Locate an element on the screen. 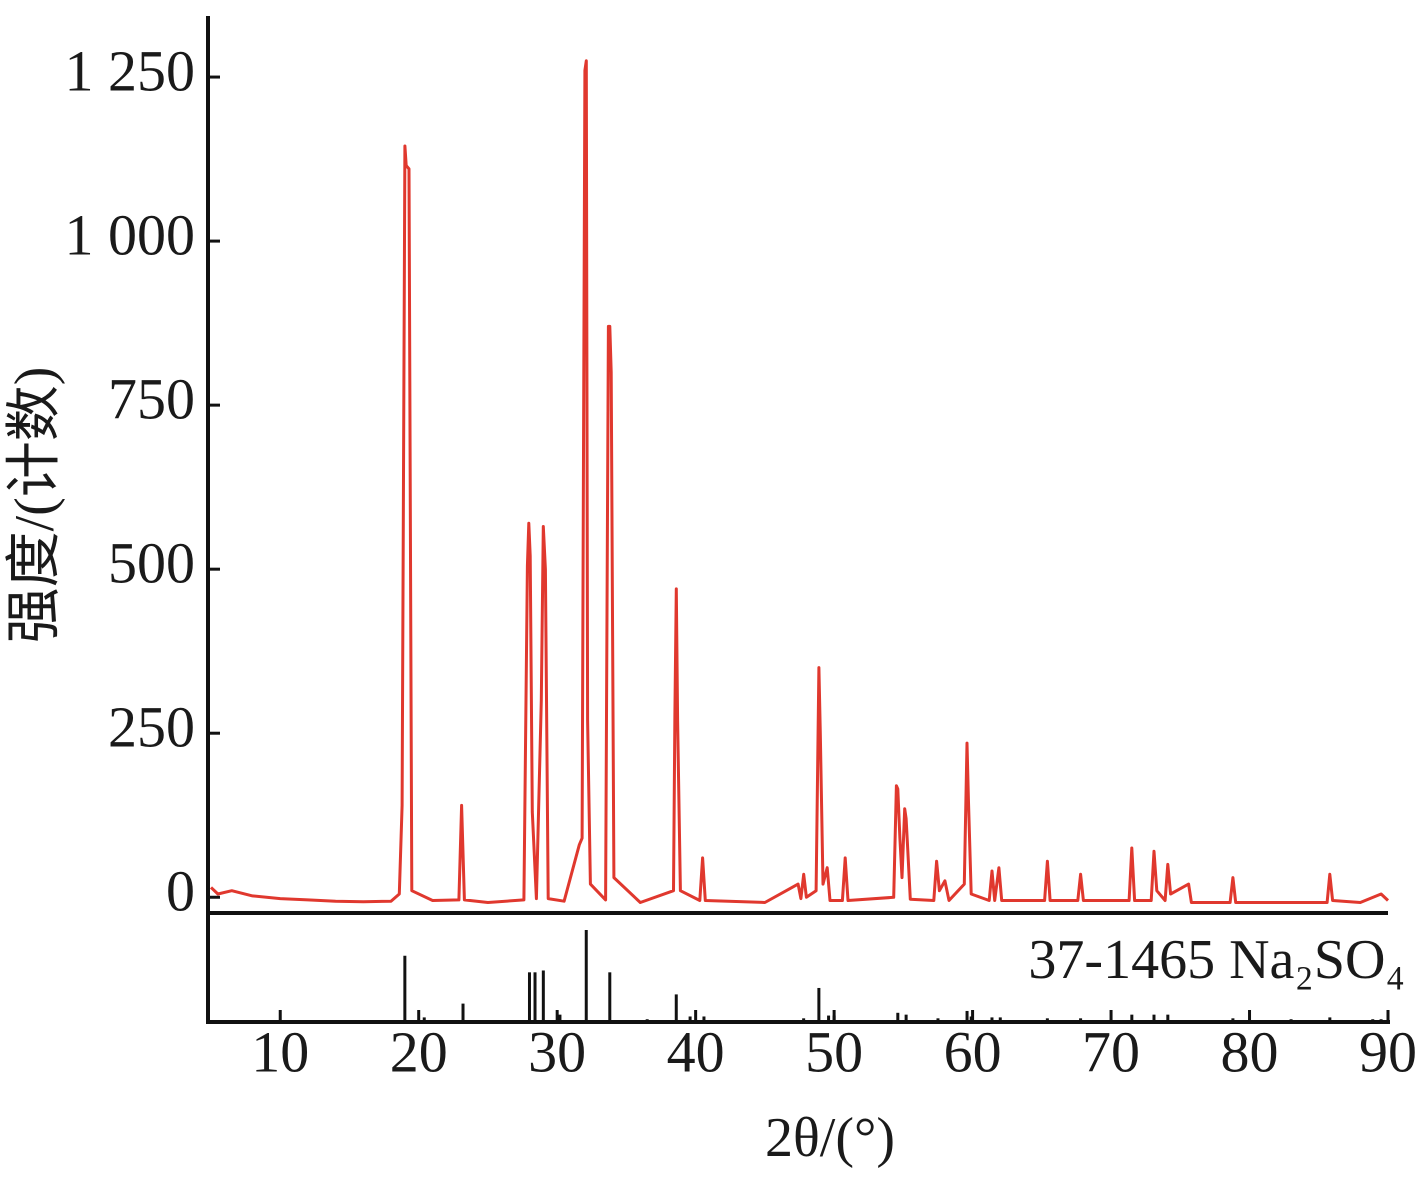 The image size is (1417, 1181). y-tick-label: 250 is located at coordinates (151, 727).